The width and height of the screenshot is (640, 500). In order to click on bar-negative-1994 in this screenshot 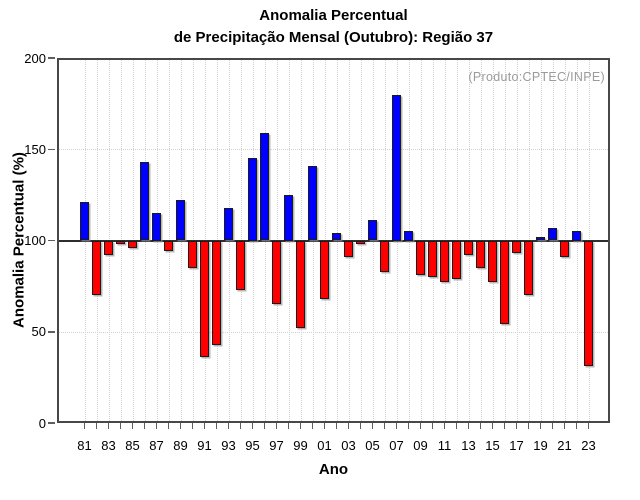, I will do `click(240, 265)`.